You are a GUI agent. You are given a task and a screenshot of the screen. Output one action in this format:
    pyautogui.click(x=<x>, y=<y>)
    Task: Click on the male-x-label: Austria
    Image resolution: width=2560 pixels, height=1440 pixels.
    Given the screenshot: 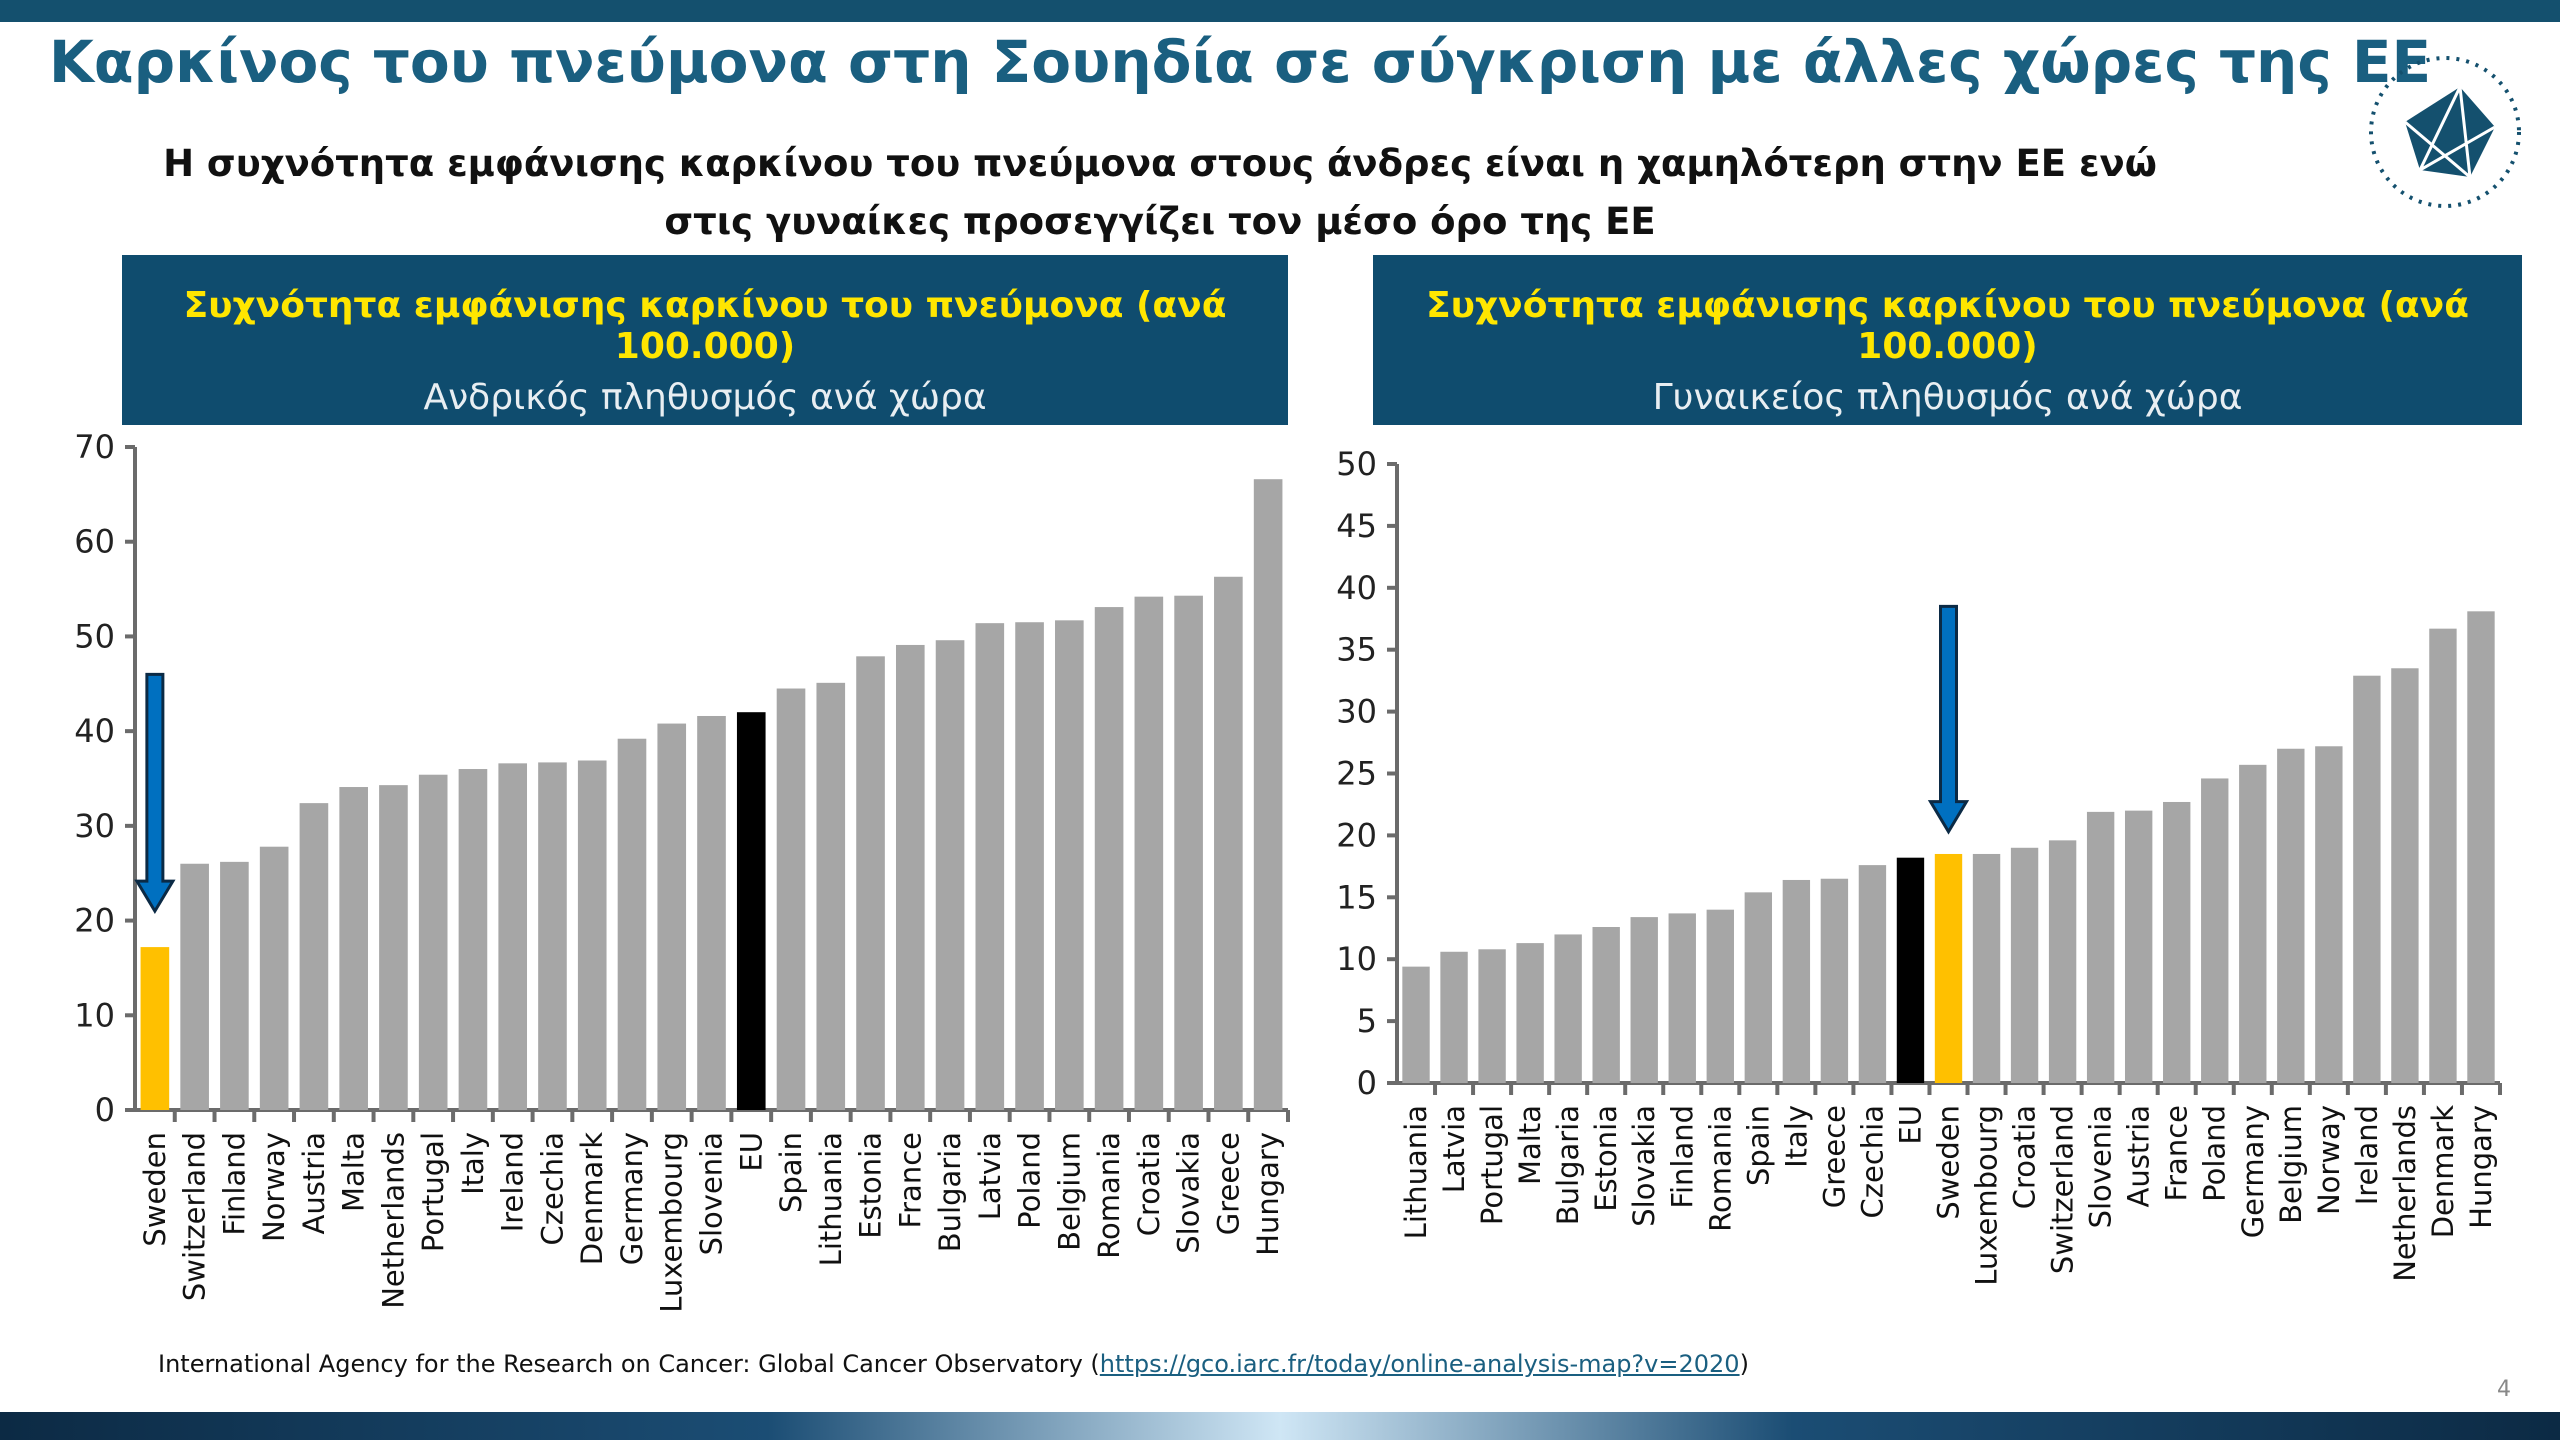 What is the action you would take?
    pyautogui.click(x=314, y=1183)
    